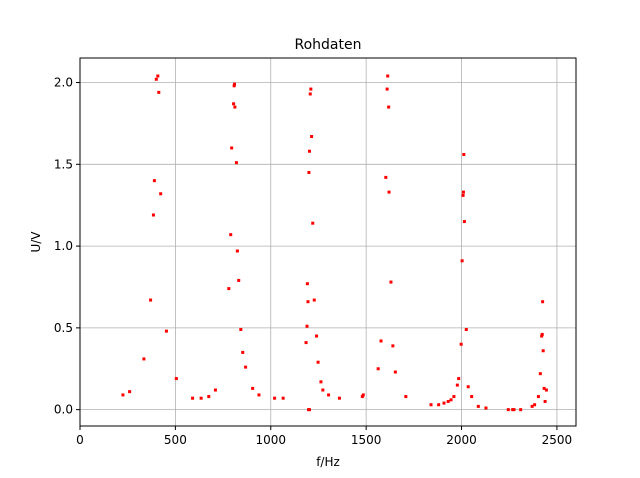  I want to click on y-tick-label: 1.0, so click(63, 246).